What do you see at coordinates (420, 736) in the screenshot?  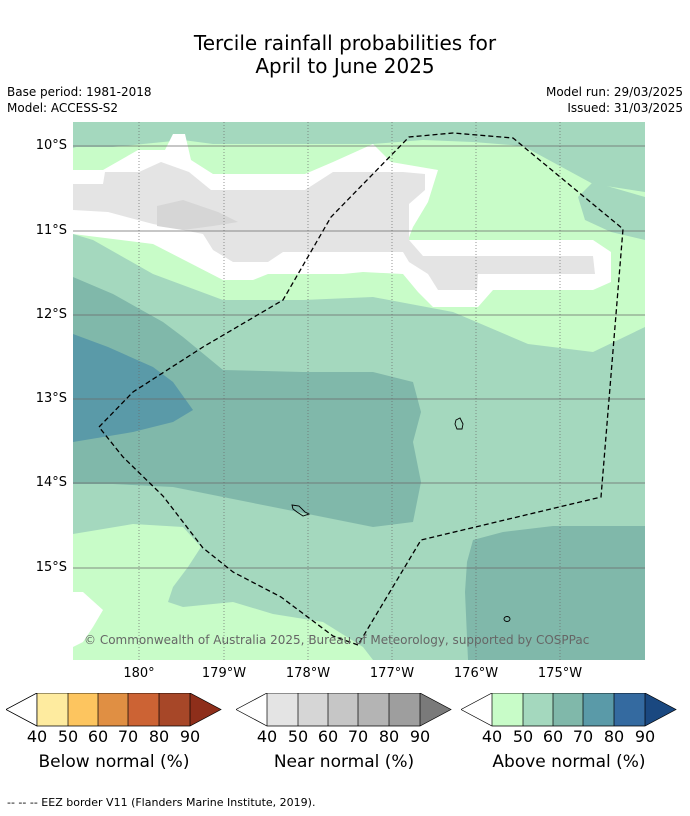 I see `cbar-near-tick-90: 90` at bounding box center [420, 736].